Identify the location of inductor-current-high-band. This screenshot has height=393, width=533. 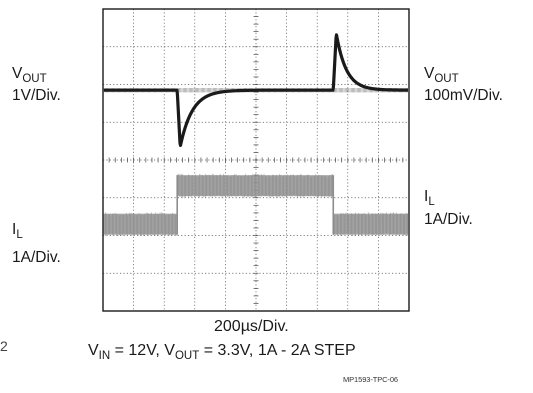
(255, 185).